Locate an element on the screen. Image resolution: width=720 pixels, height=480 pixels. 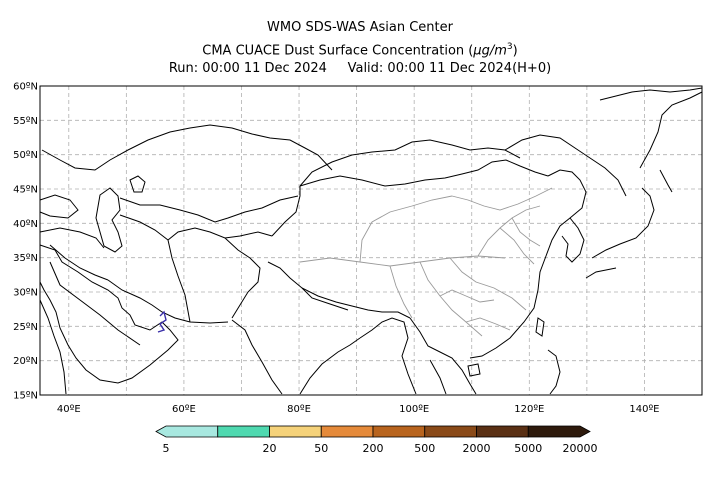
lat-tick-label: 25ºN is located at coordinates (25, 327).